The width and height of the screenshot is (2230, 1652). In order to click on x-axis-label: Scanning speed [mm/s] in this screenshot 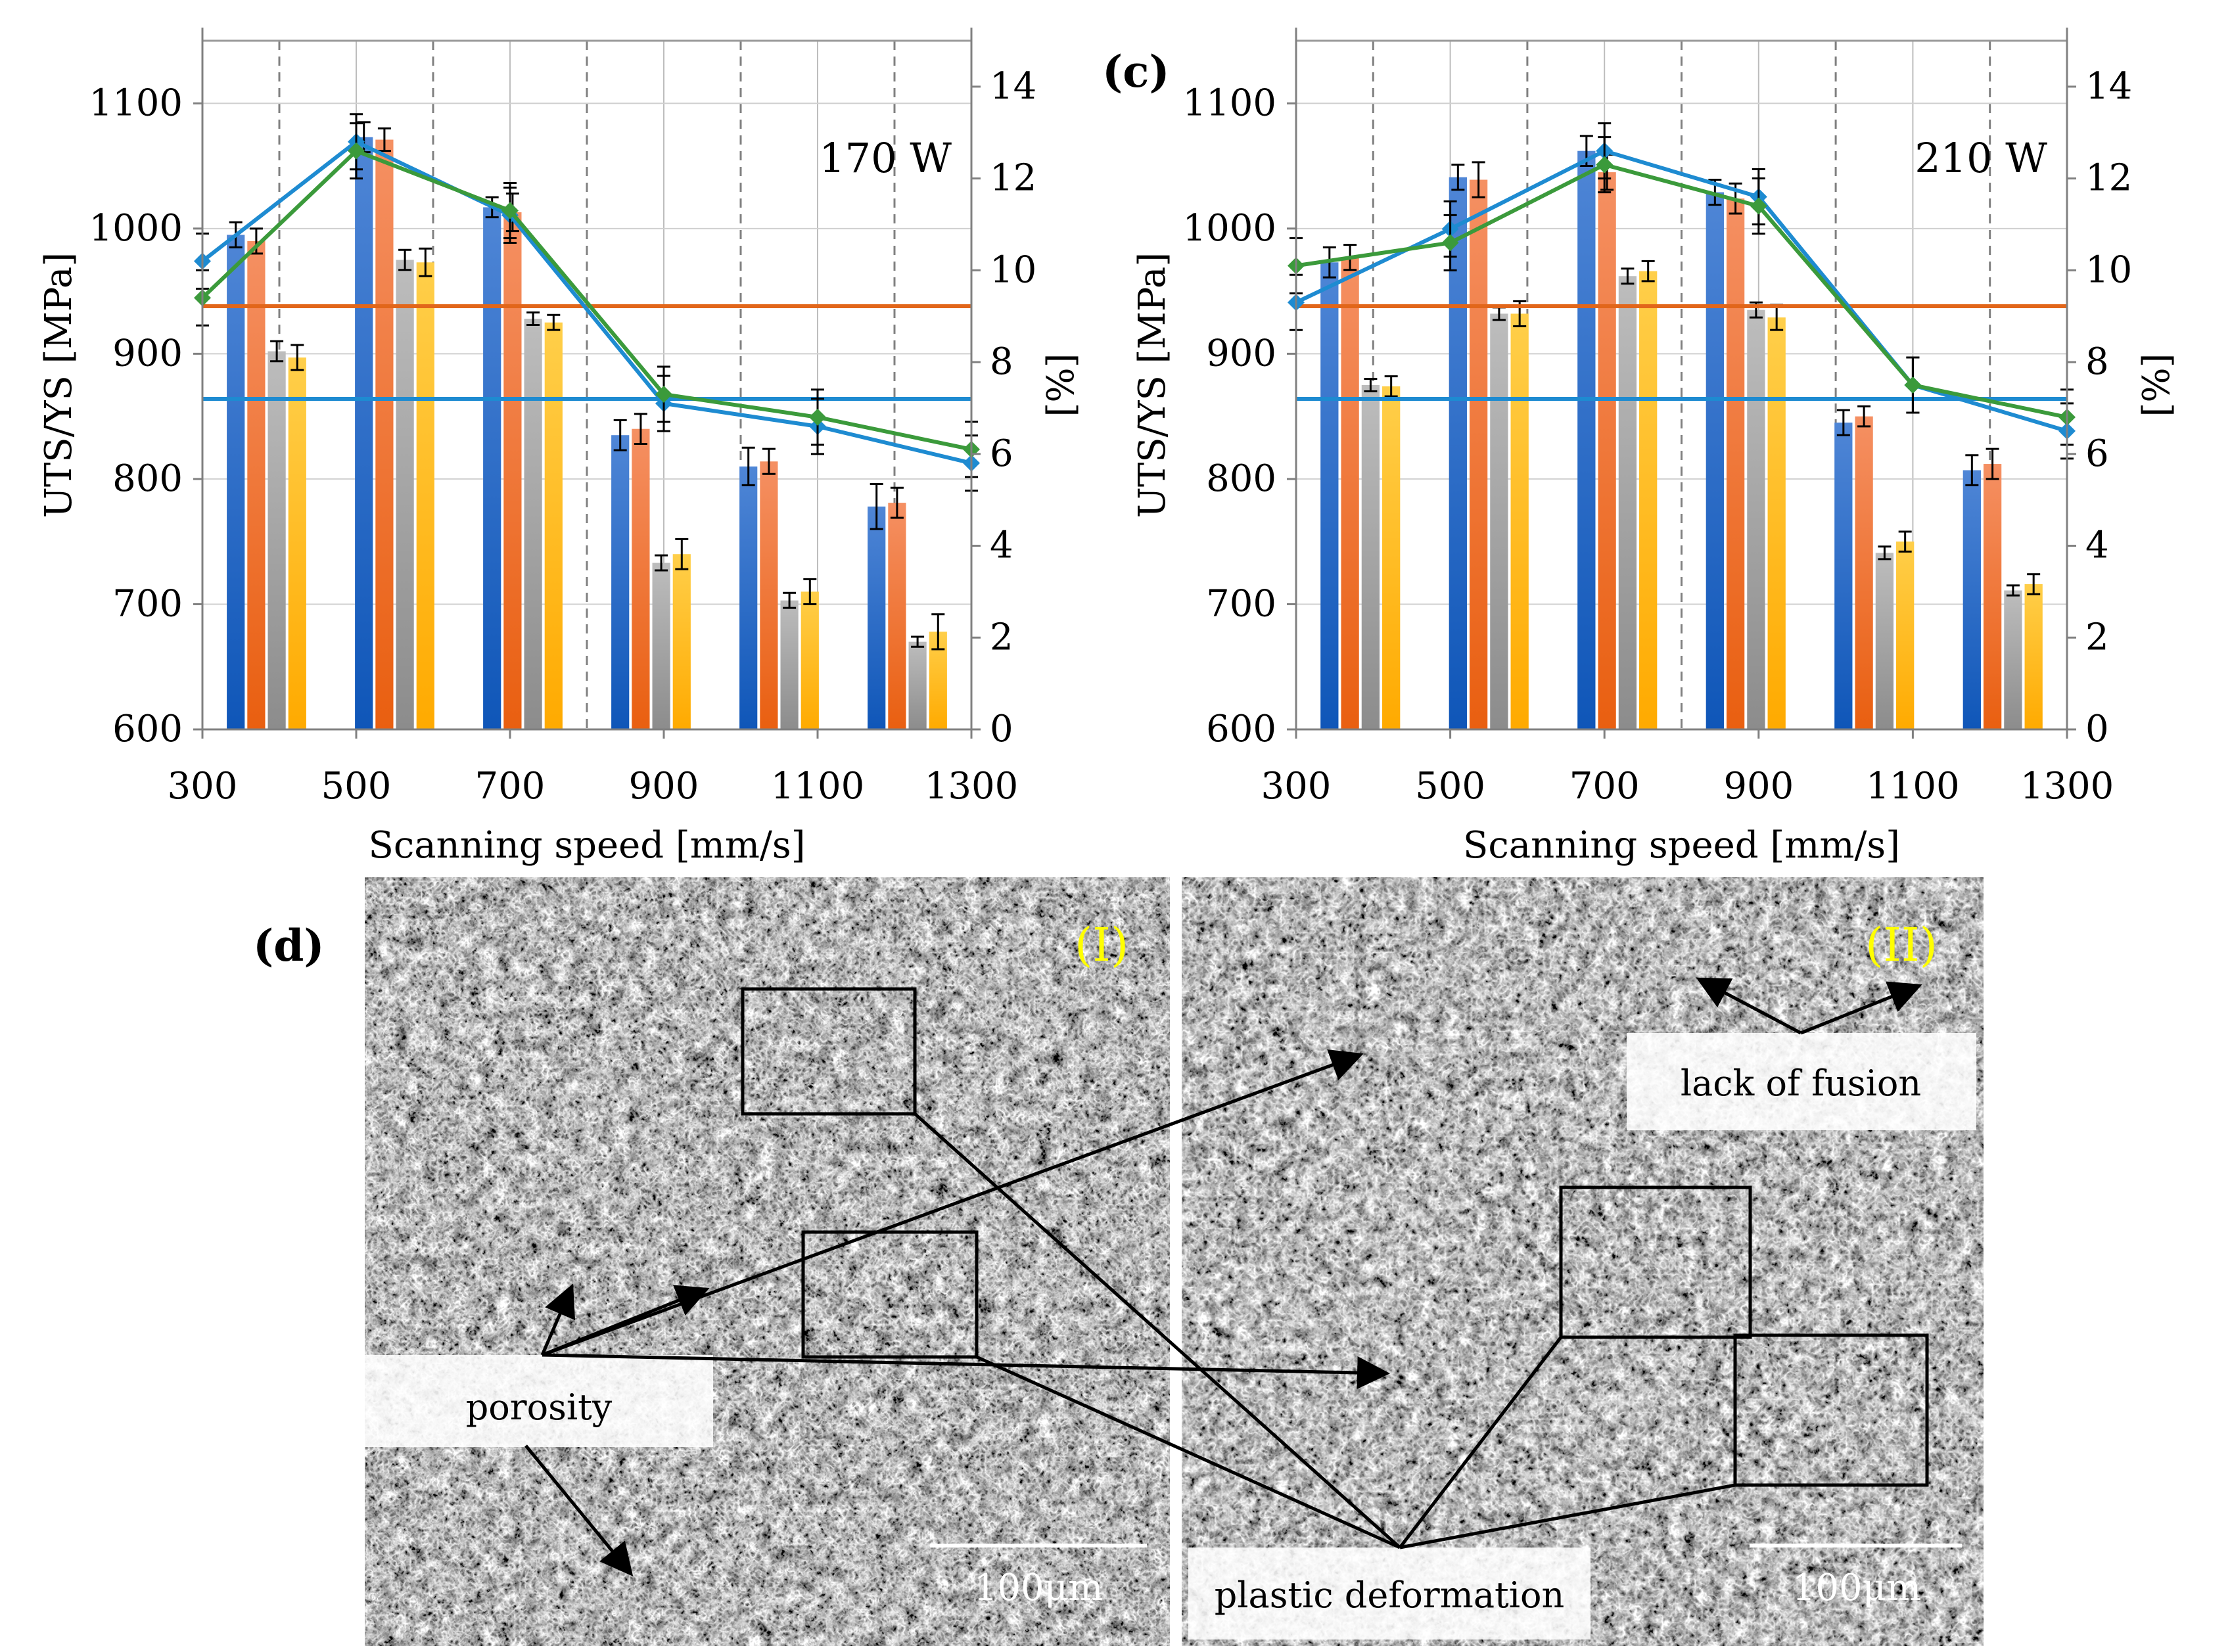, I will do `click(587, 845)`.